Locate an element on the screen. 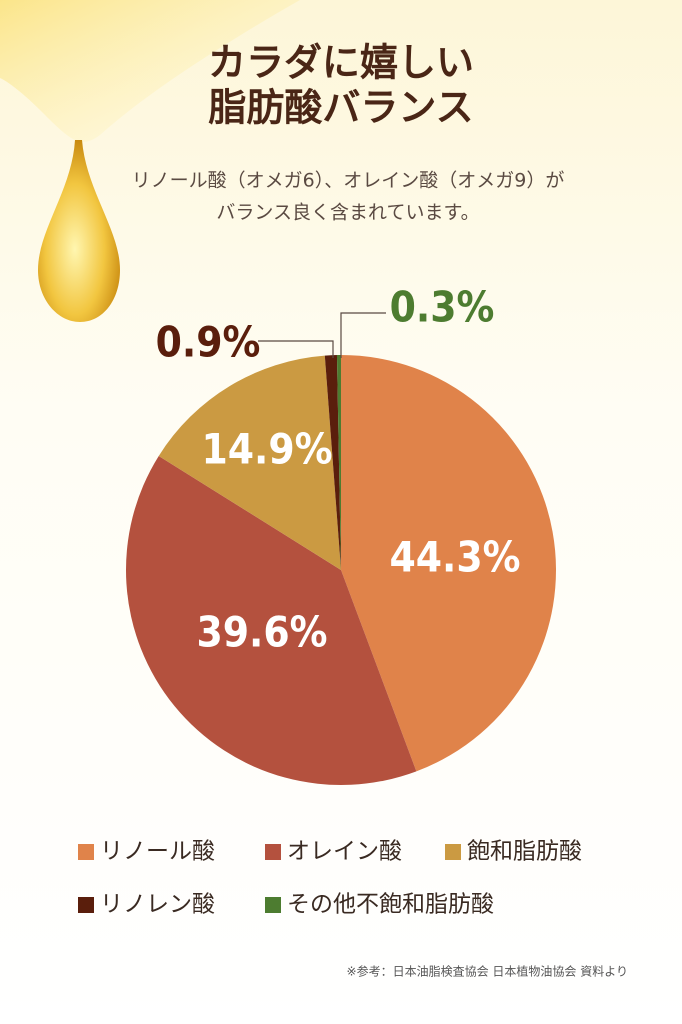 The image size is (682, 1024). subtitle-line: バランス良く含まれています。 is located at coordinates (347, 213).